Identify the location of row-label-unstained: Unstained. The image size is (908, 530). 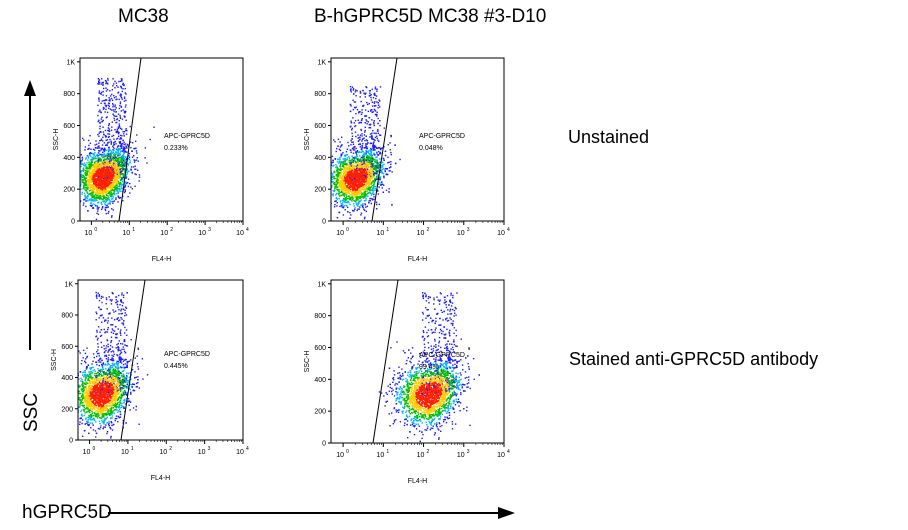
(609, 137).